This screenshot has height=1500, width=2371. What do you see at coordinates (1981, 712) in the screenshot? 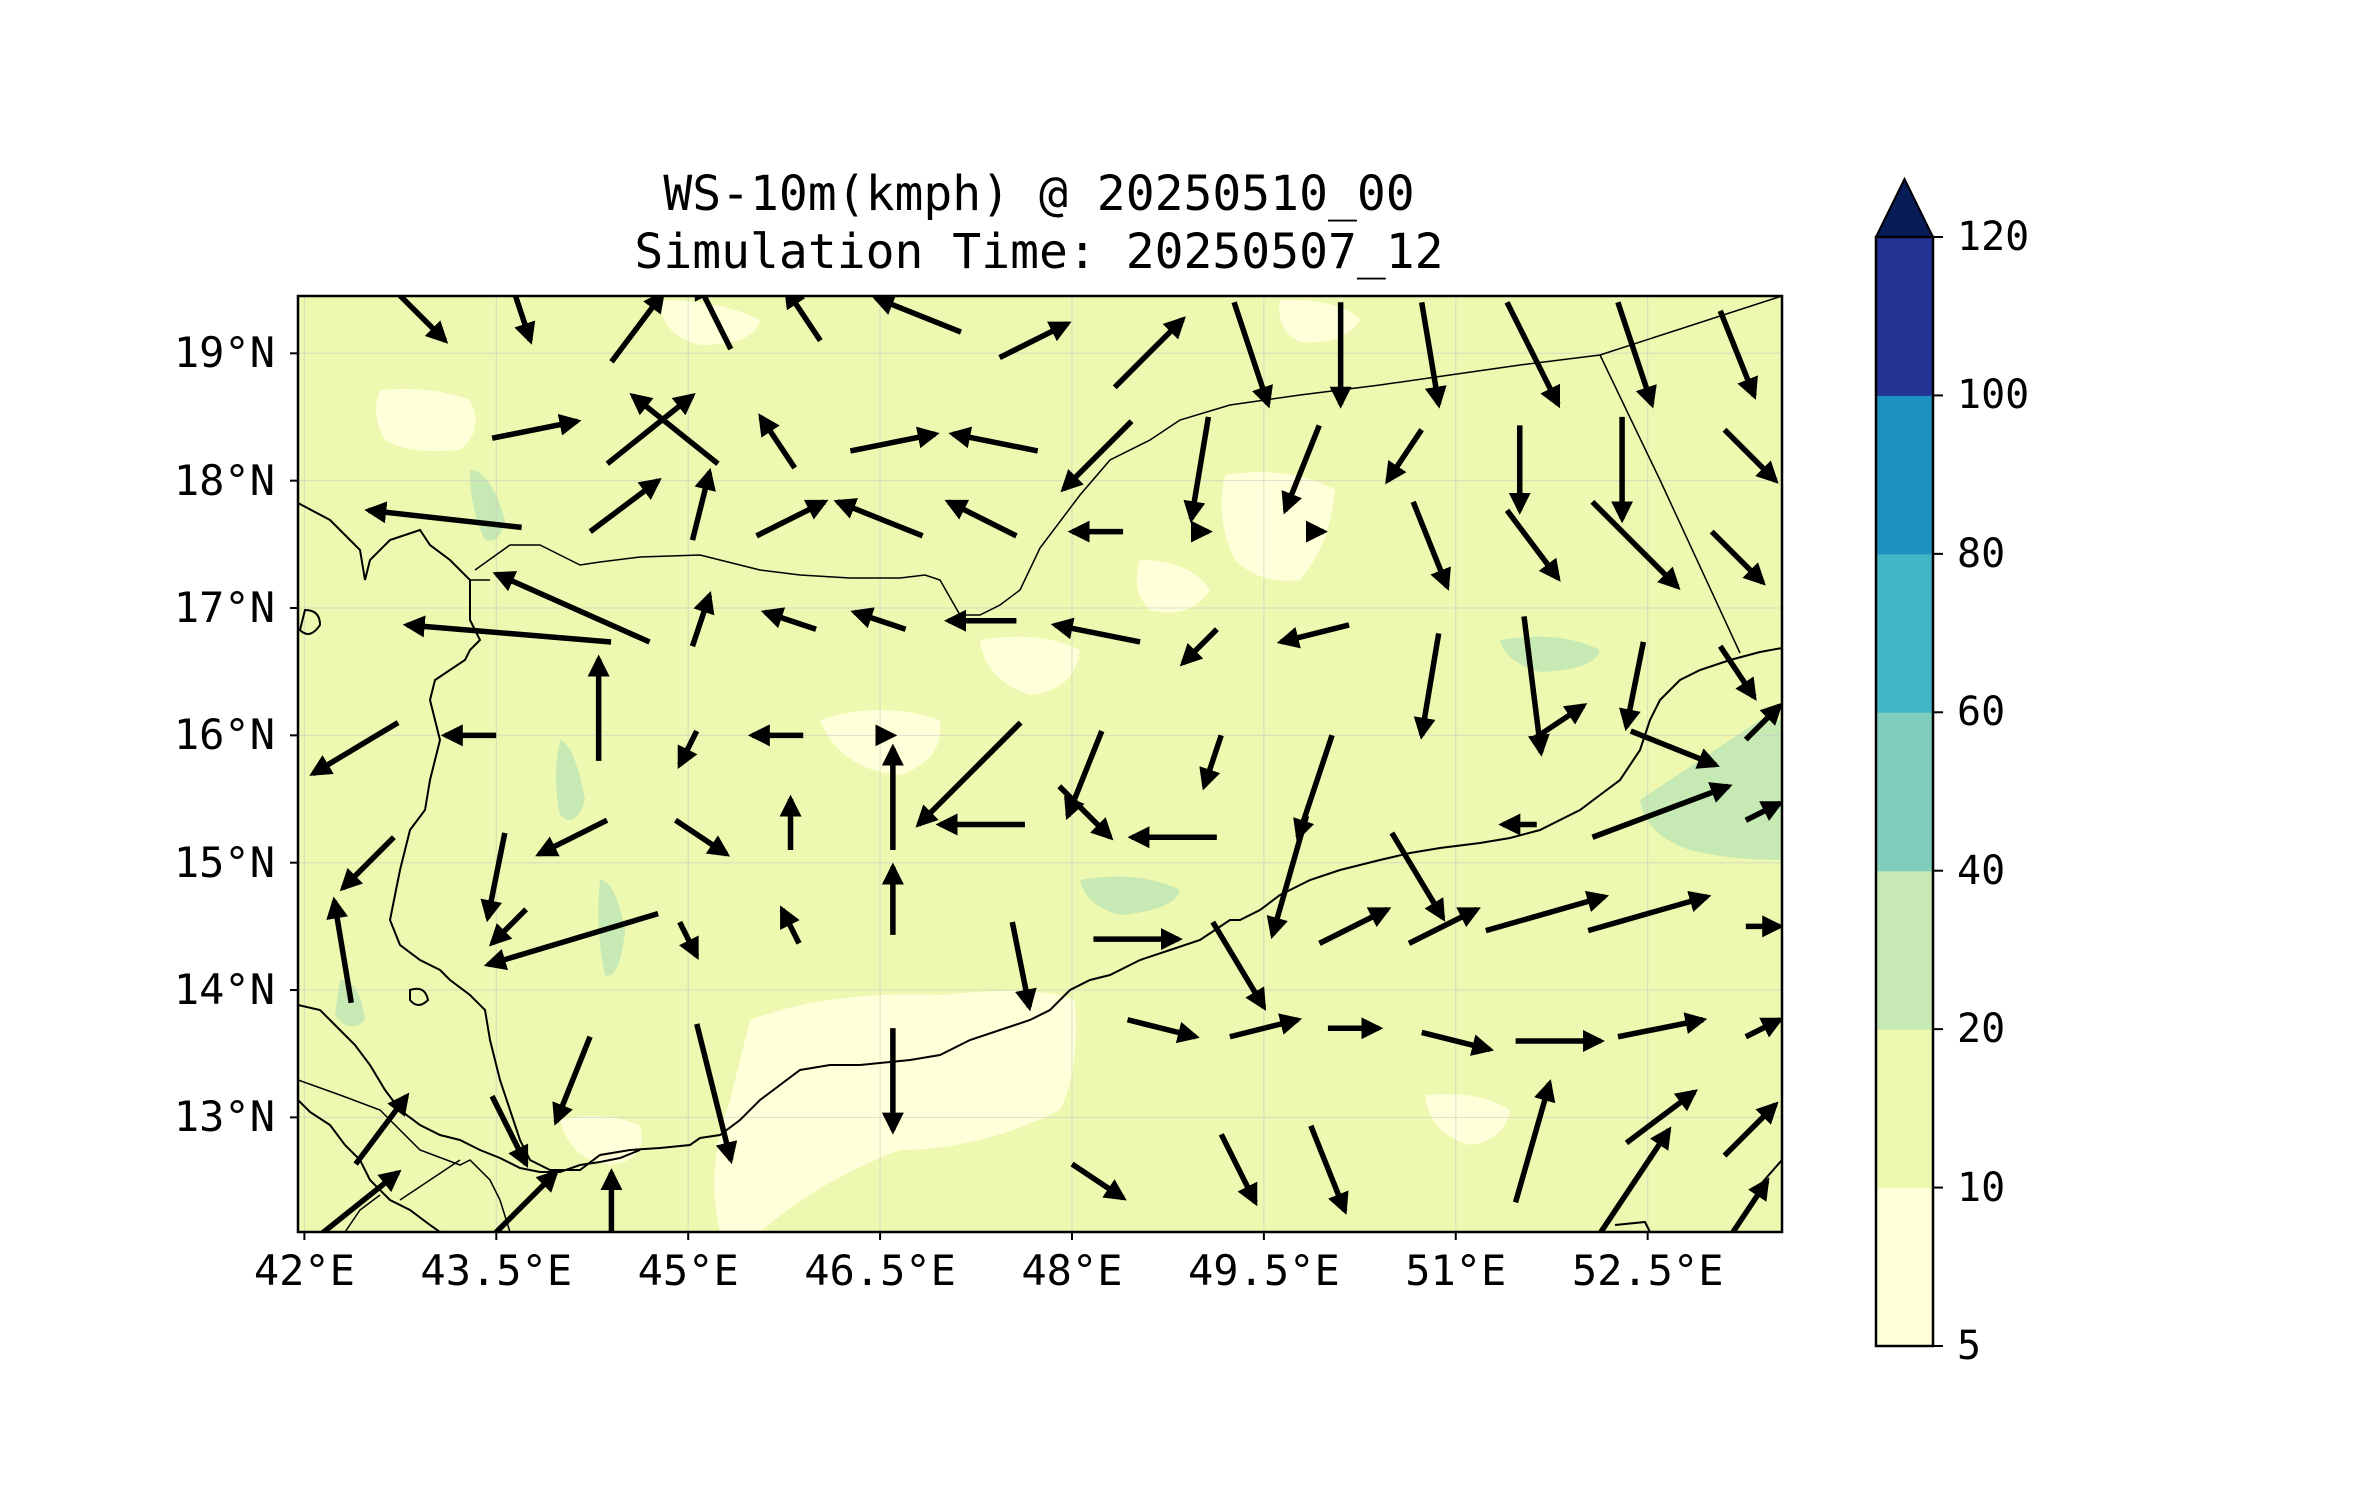
I see `colorbar-tick-label: 60` at bounding box center [1981, 712].